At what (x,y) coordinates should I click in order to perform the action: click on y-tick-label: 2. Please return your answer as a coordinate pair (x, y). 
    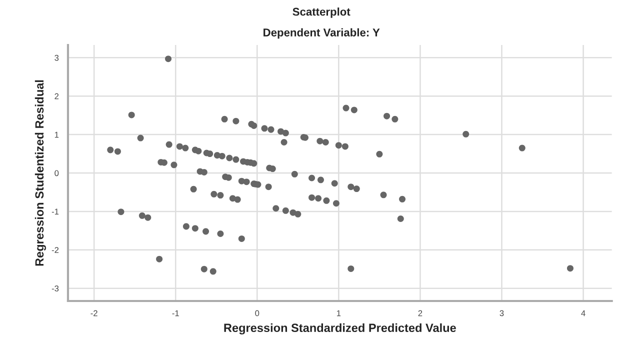
    Looking at the image, I should click on (56, 96).